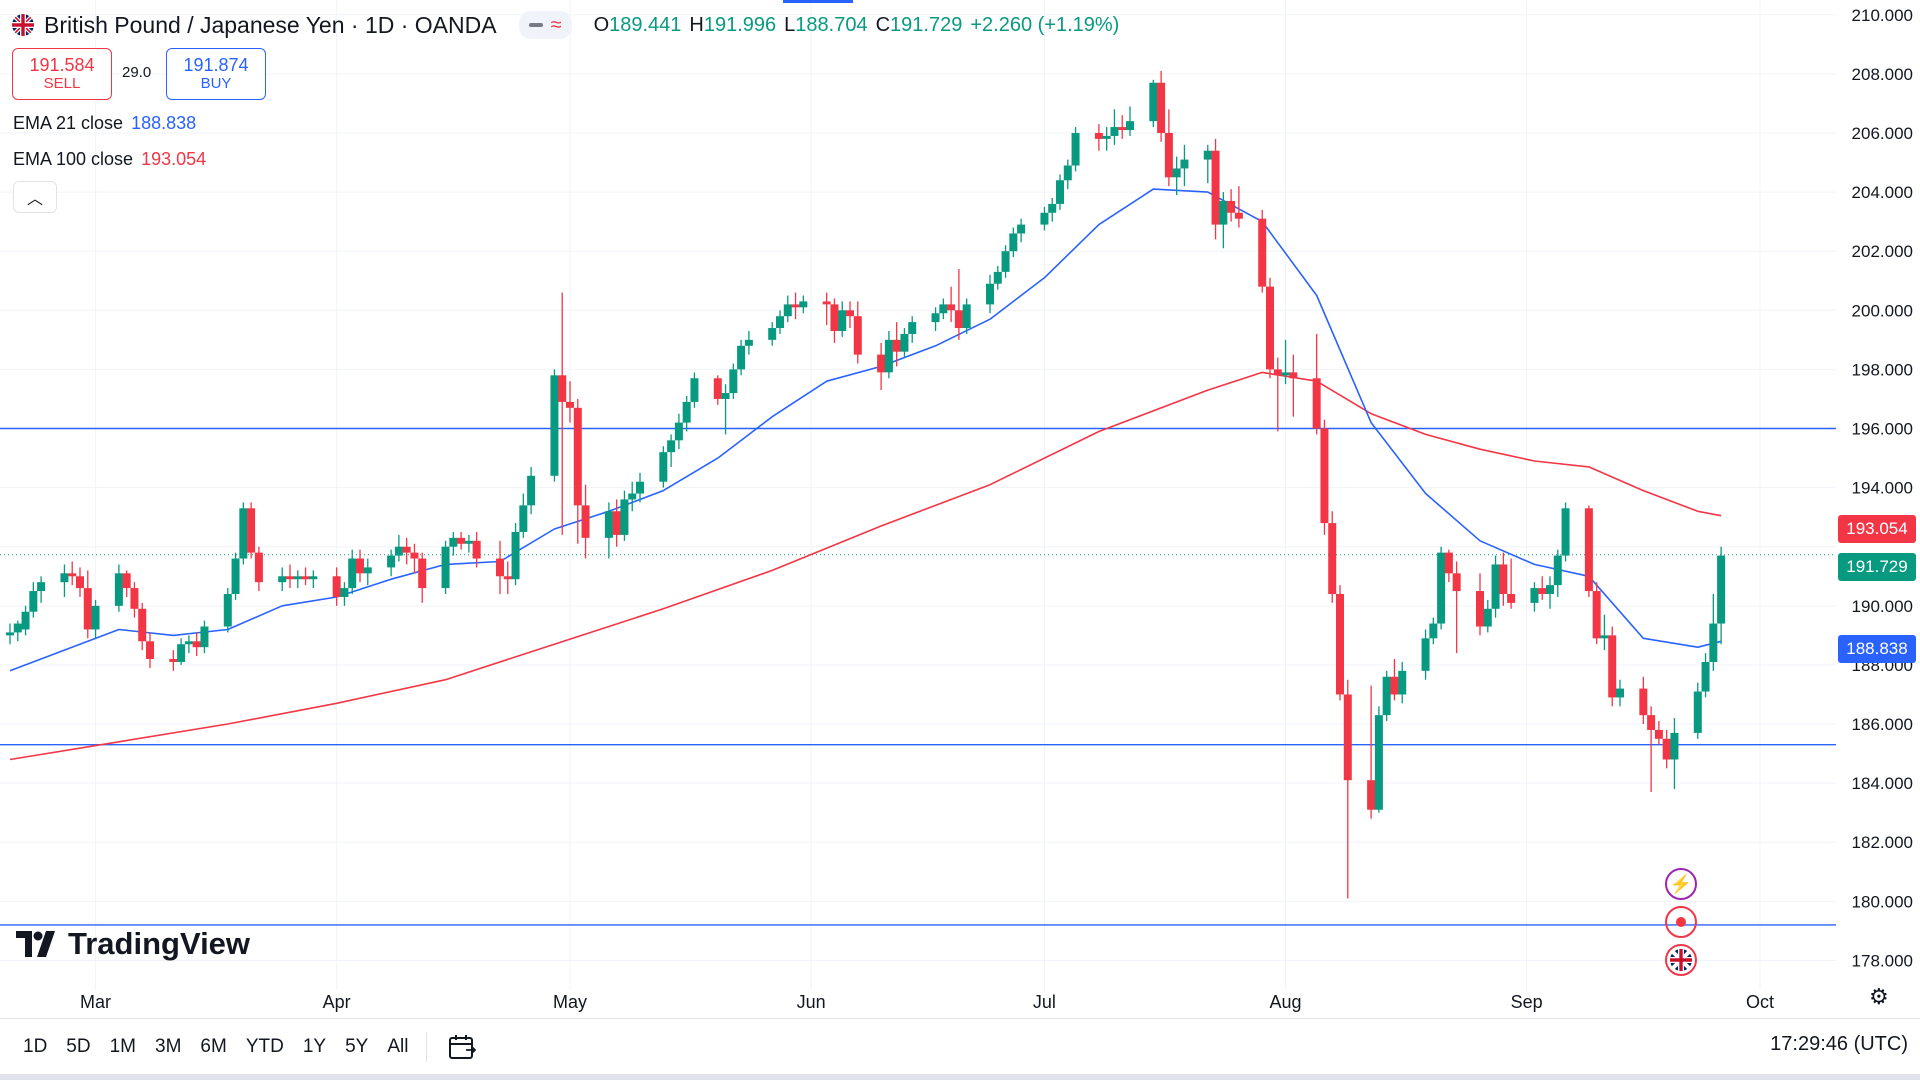 This screenshot has width=1920, height=1080. I want to click on uk-flag-icon, so click(1681, 960).